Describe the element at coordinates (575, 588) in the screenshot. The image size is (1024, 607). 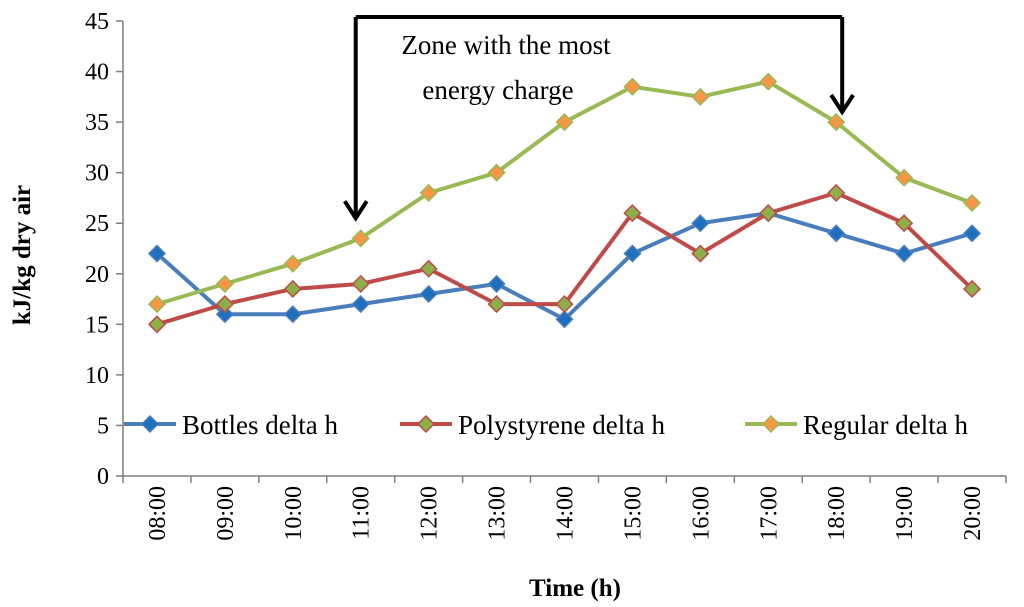
I see `x-axis-title: Time (h)` at that location.